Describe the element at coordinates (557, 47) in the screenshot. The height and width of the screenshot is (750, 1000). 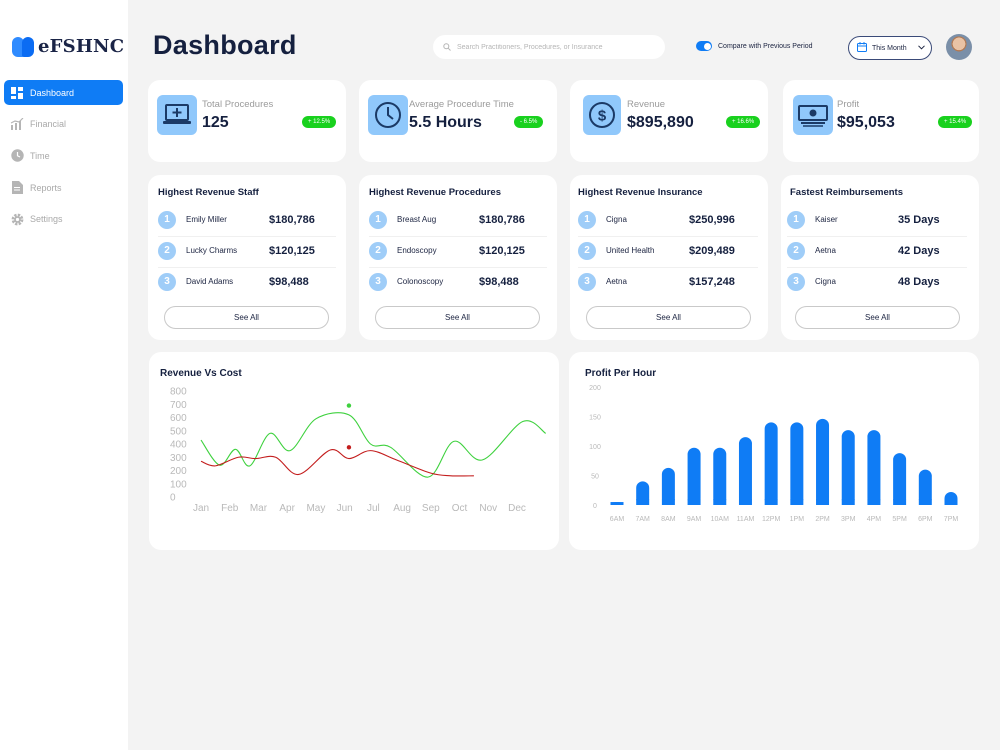
I see `search-input` at that location.